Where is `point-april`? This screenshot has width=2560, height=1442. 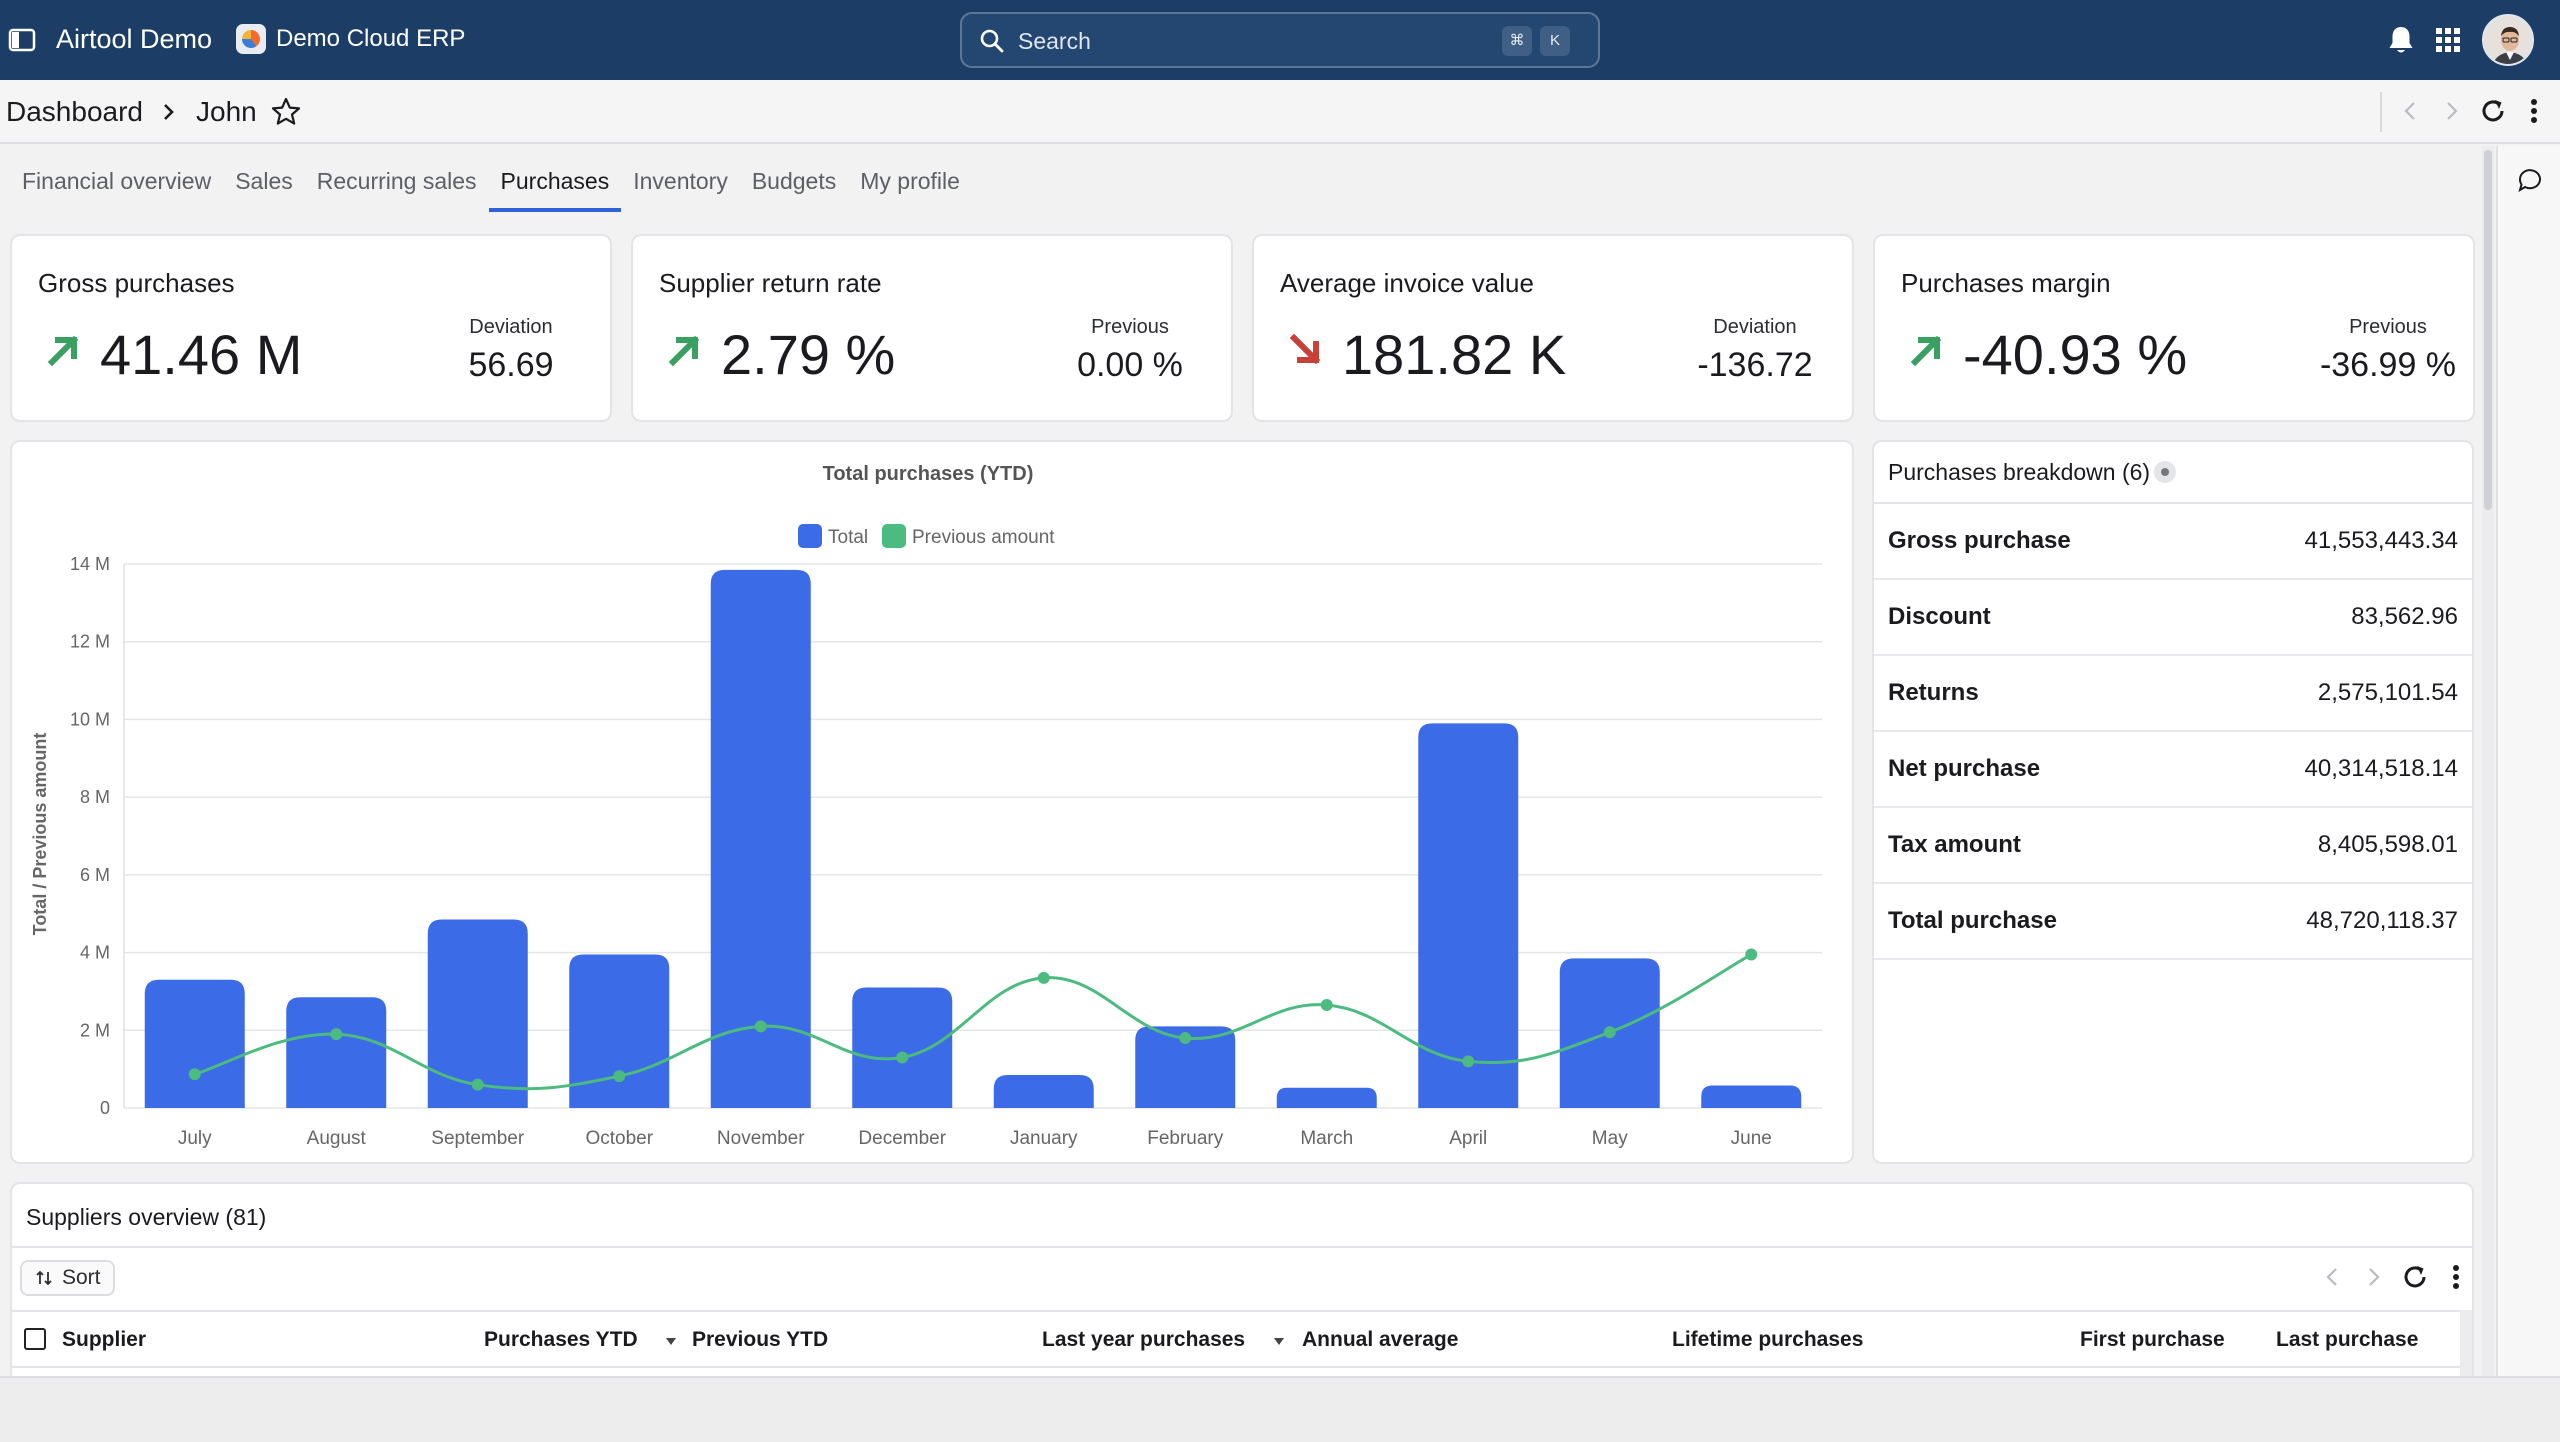
point-april is located at coordinates (1468, 1061).